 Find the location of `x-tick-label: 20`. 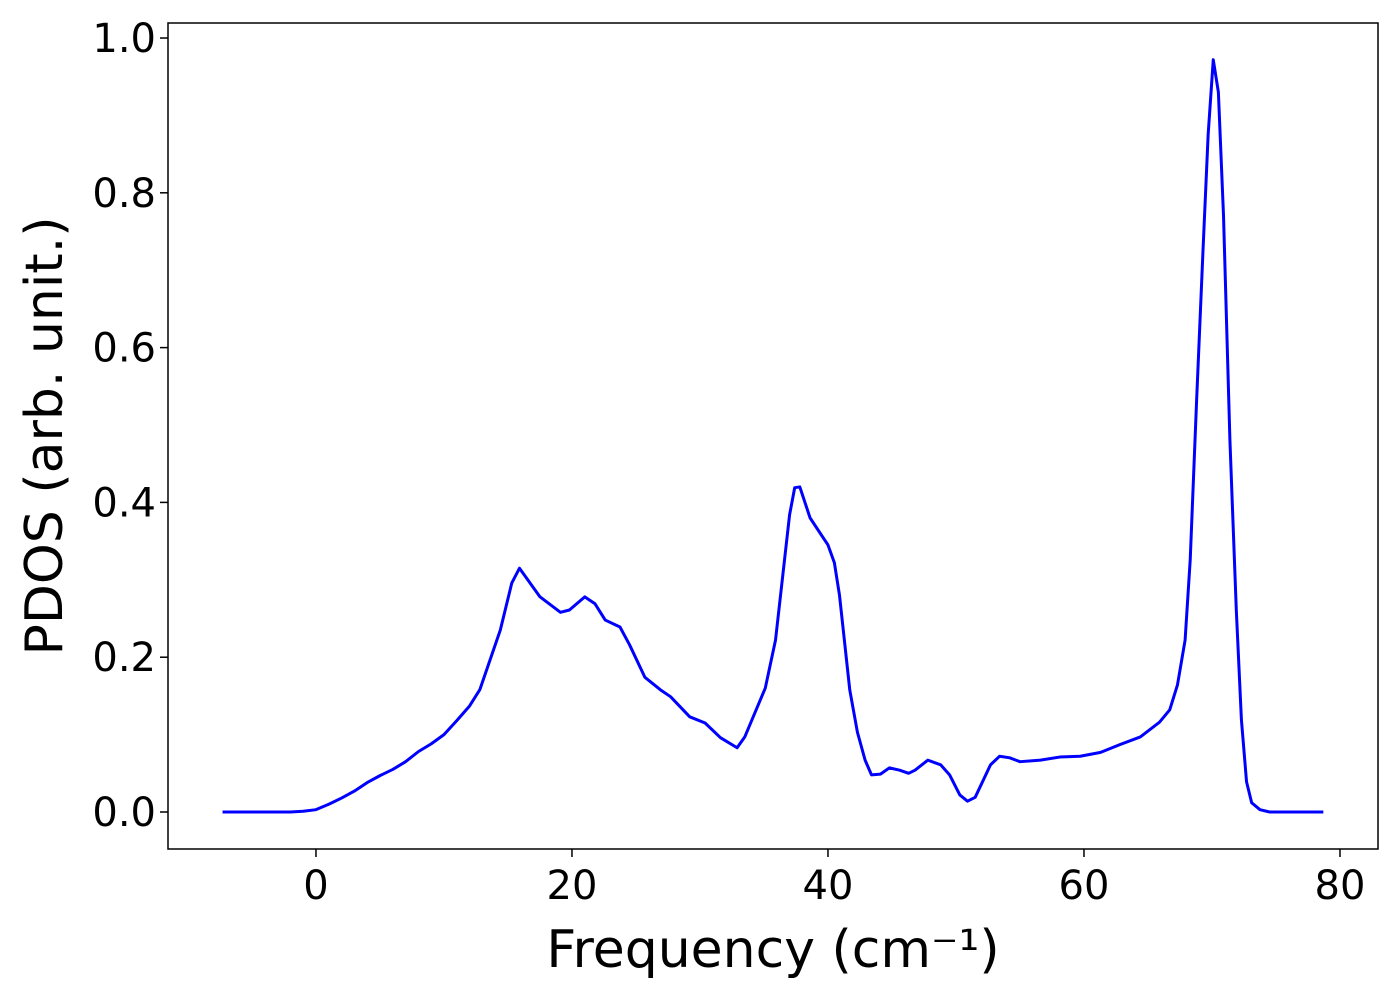

x-tick-label: 20 is located at coordinates (572, 886).